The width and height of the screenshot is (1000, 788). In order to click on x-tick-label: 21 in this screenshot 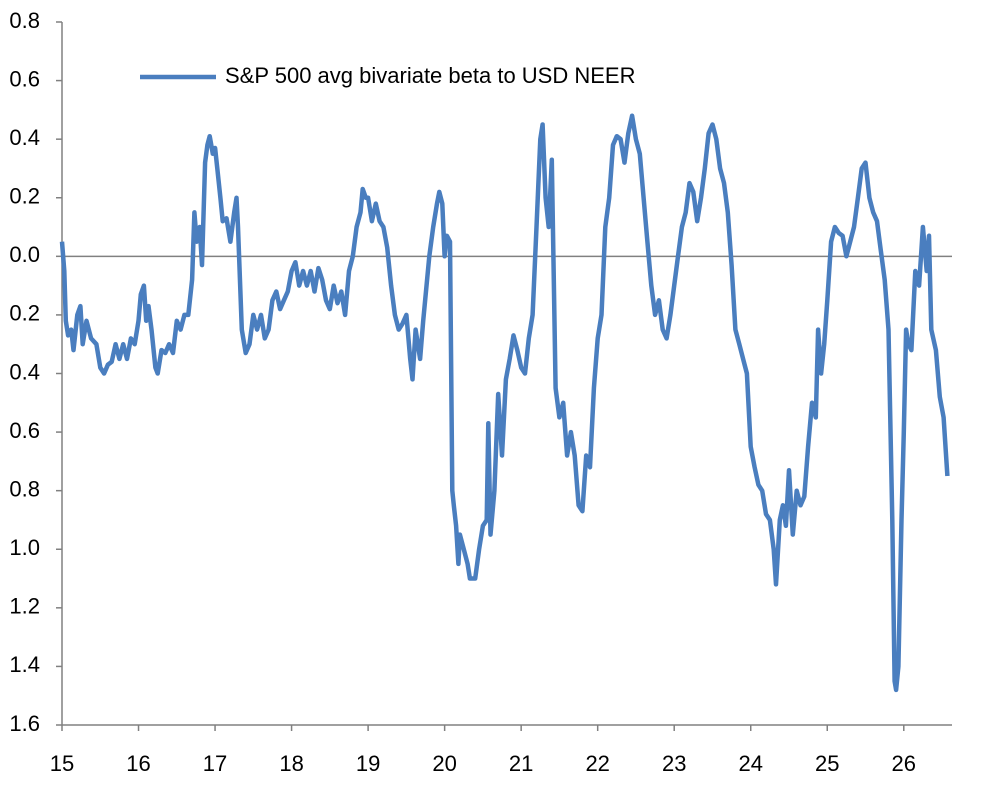, I will do `click(521, 763)`.